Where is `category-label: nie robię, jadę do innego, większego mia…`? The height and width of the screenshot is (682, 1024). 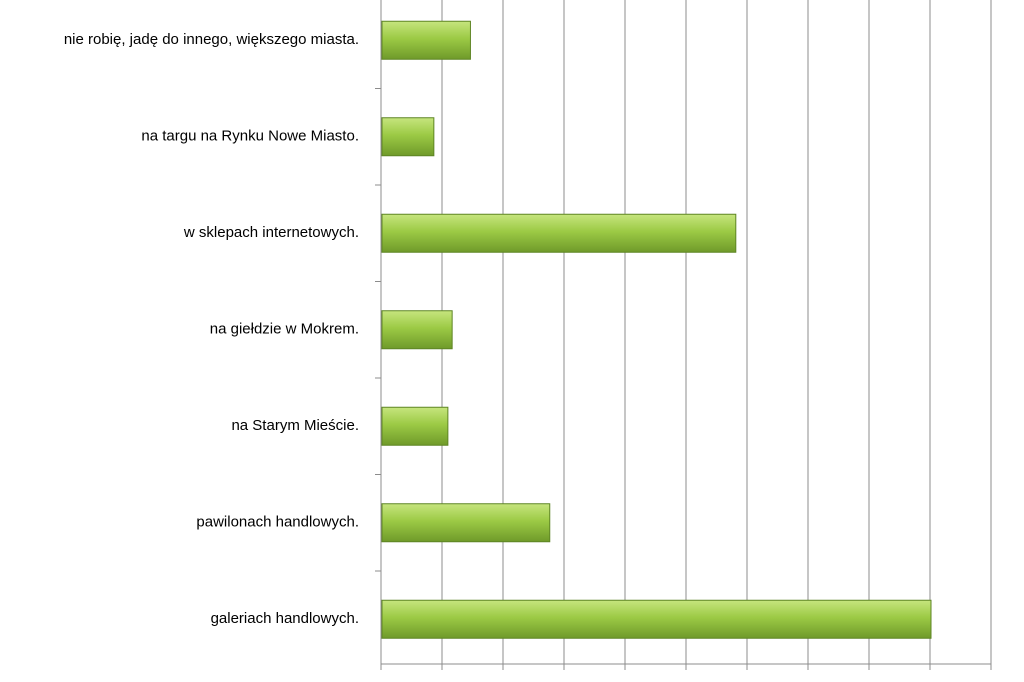 category-label: nie robię, jadę do innego, większego mia… is located at coordinates (211, 39).